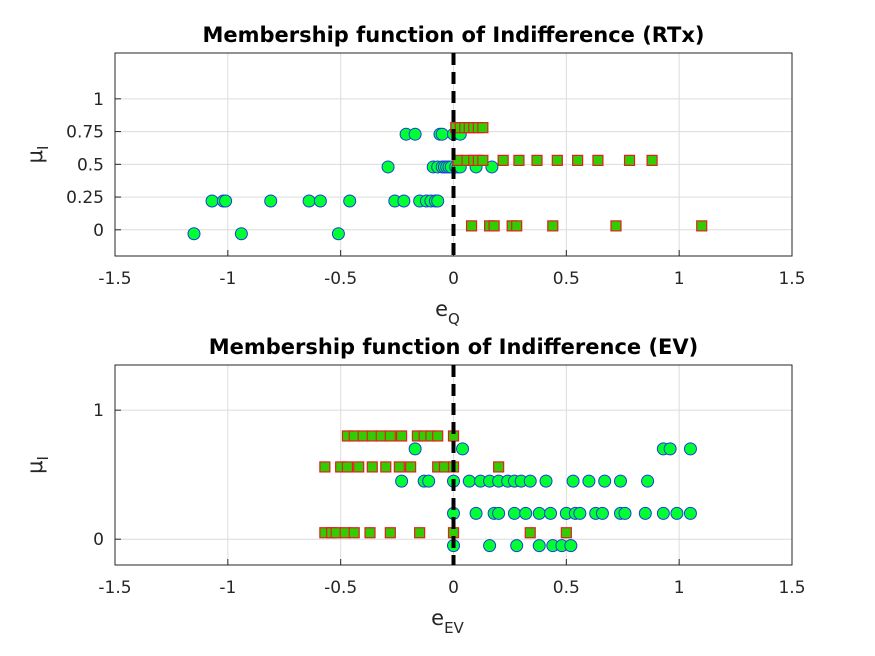  I want to click on x-axis-label: eEV, so click(447, 621).